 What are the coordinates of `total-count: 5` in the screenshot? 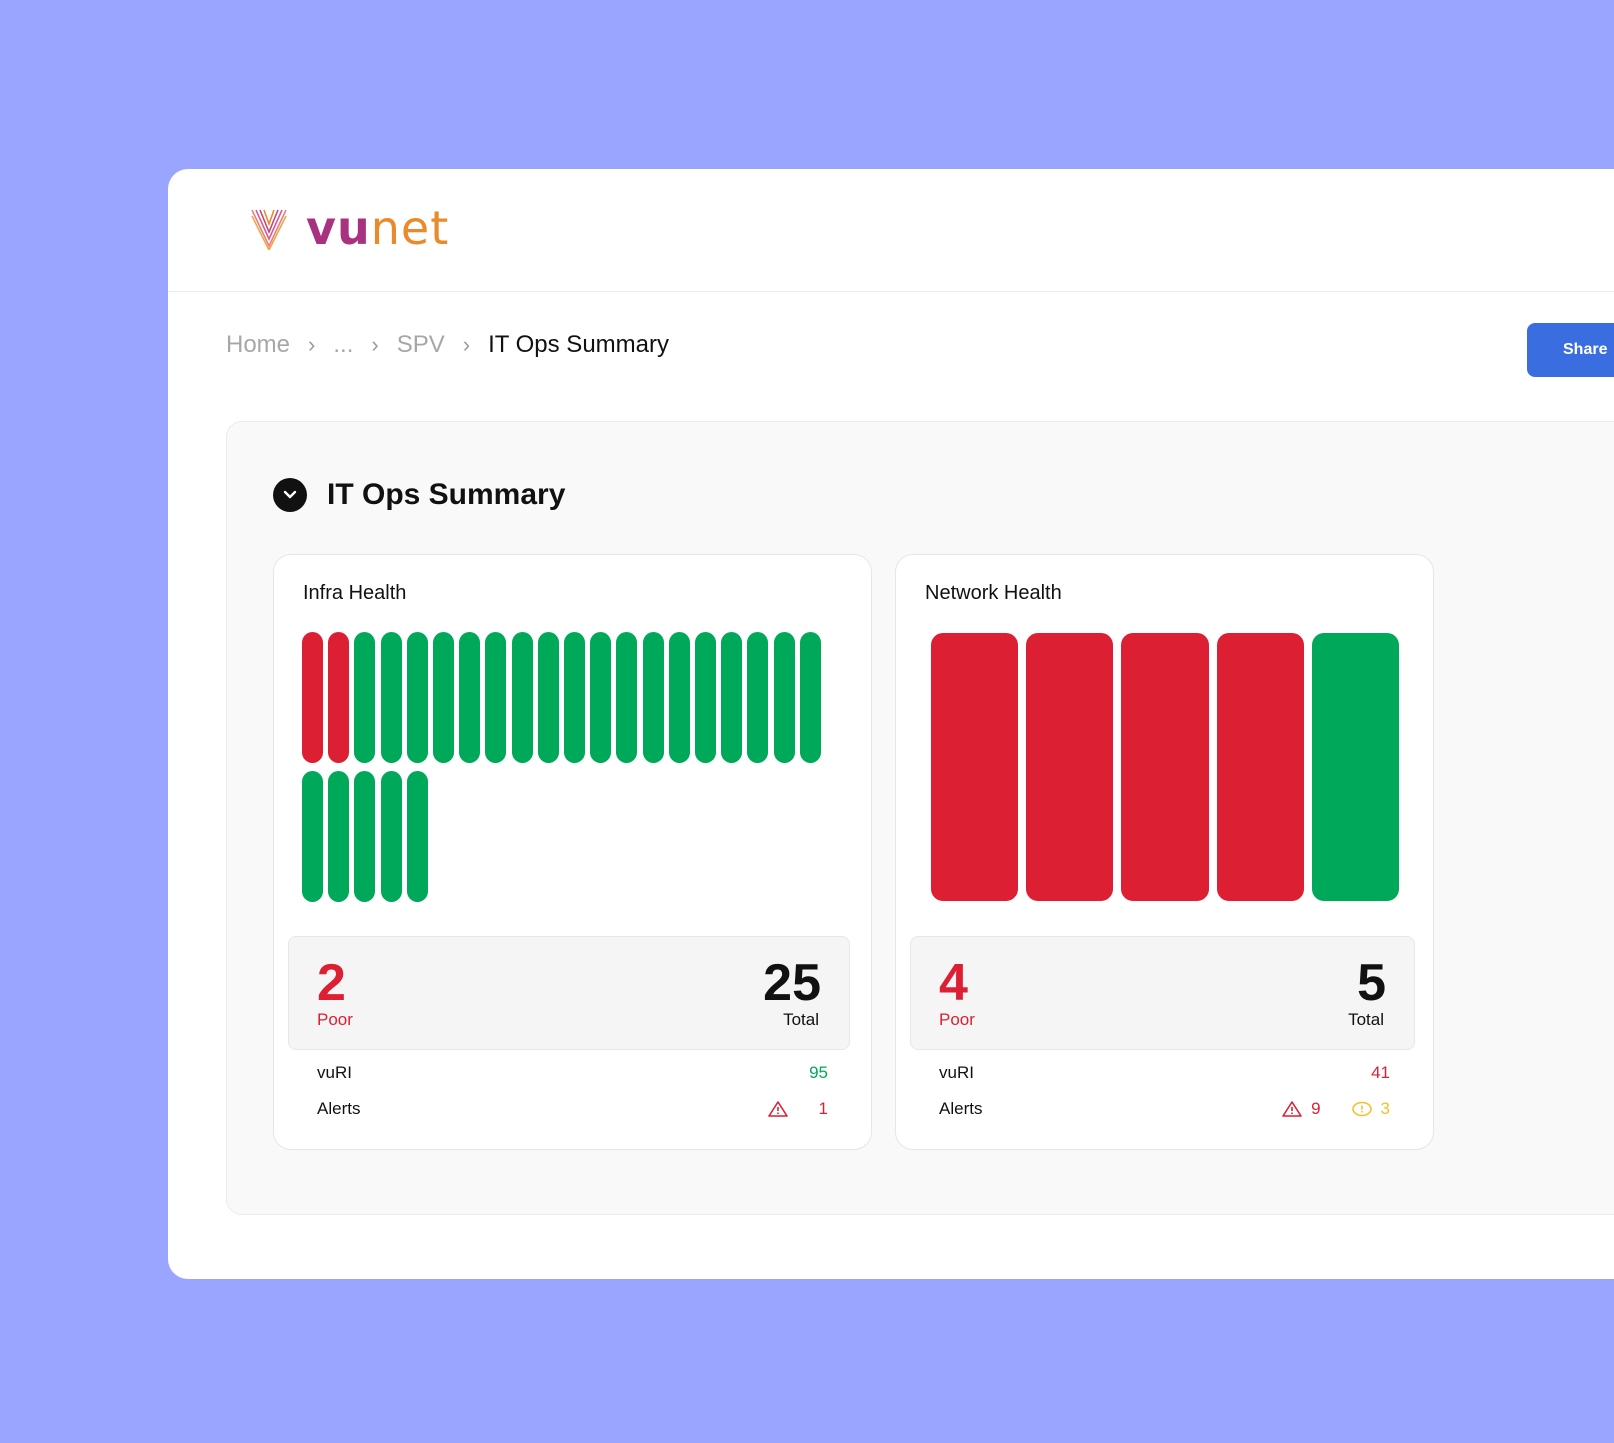 It's located at (1371, 983).